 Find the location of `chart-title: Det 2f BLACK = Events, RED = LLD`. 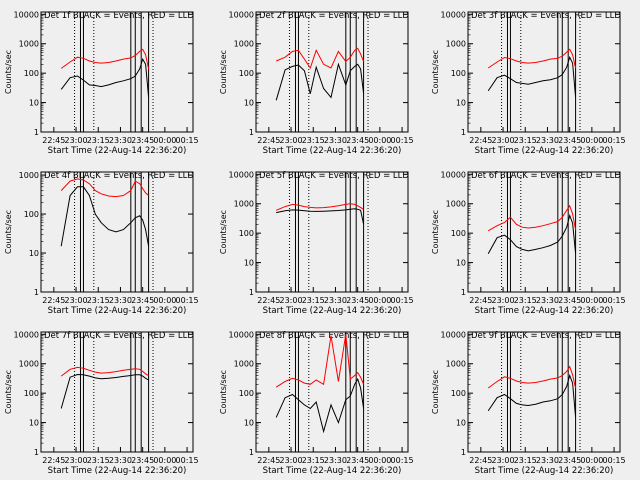

chart-title: Det 2f BLACK = Events, RED = LLD is located at coordinates (334, 16).